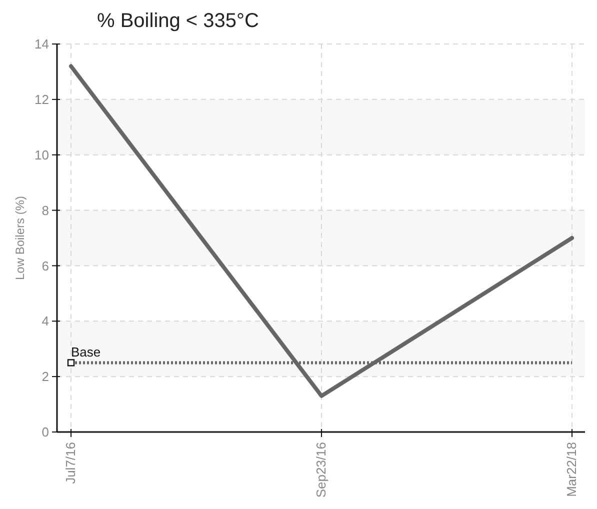  Describe the element at coordinates (571, 469) in the screenshot. I see `x-tick-label: Mar22/18` at that location.